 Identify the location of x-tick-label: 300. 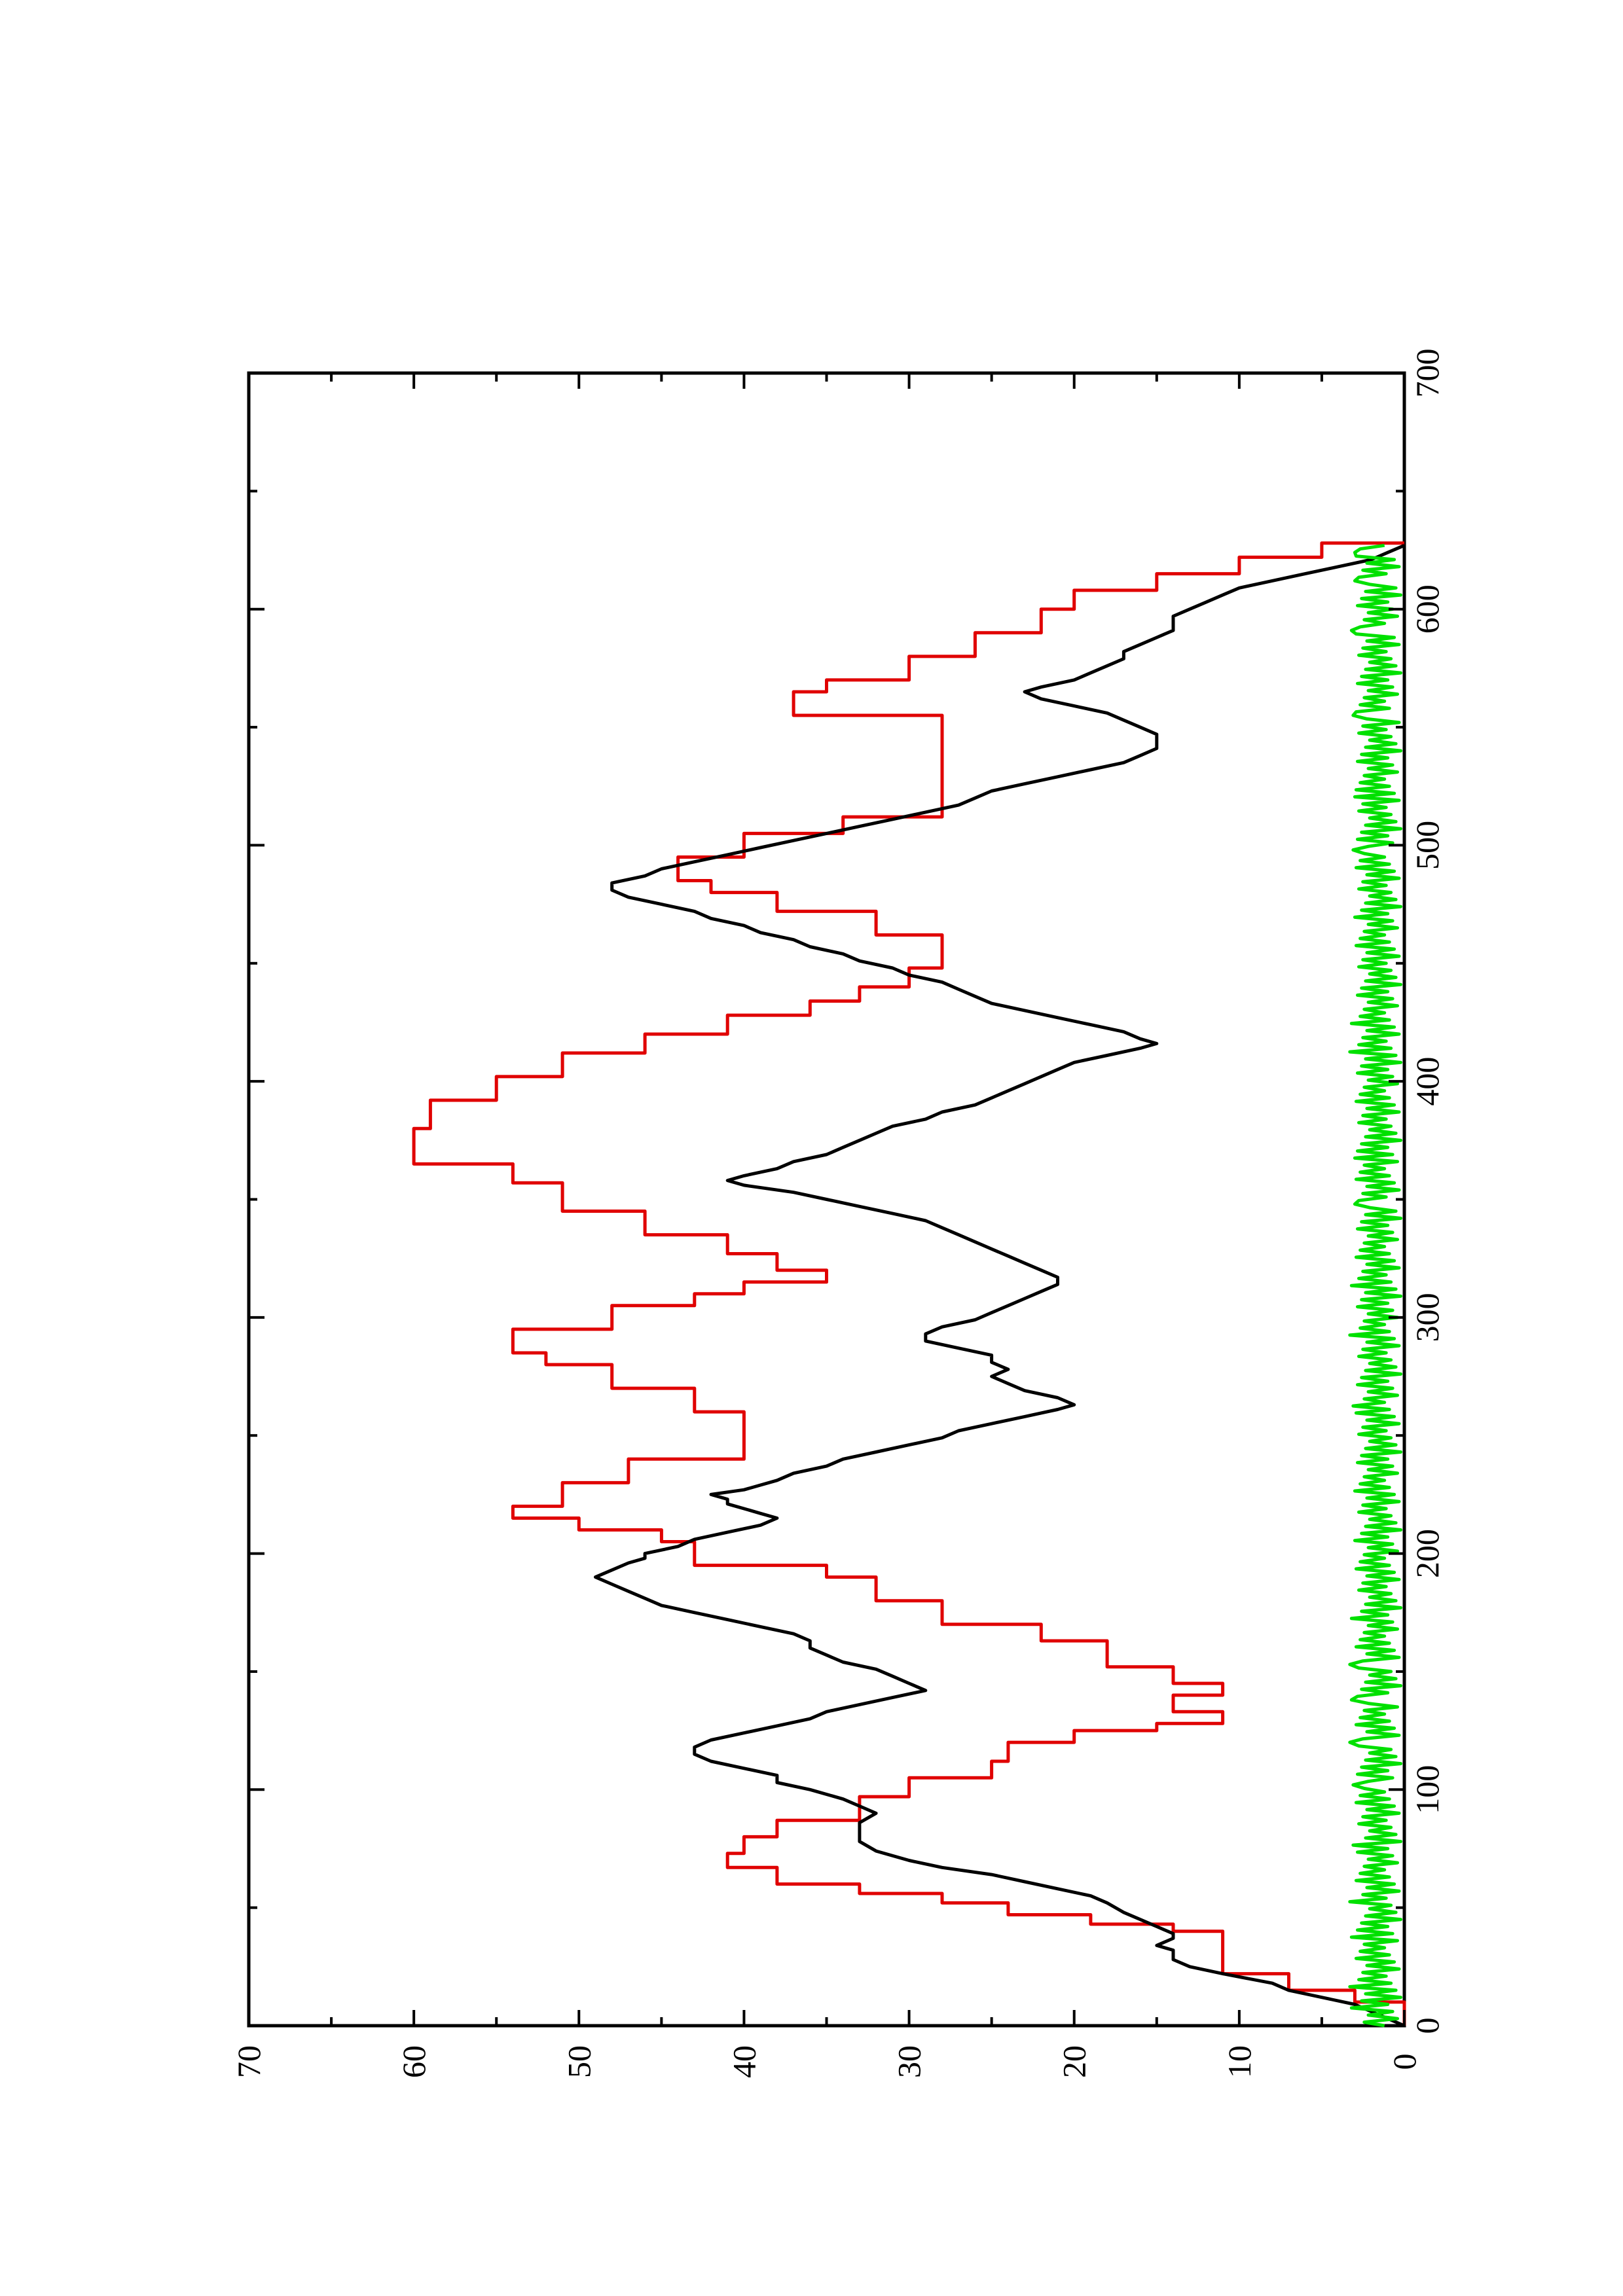
(1427, 1317).